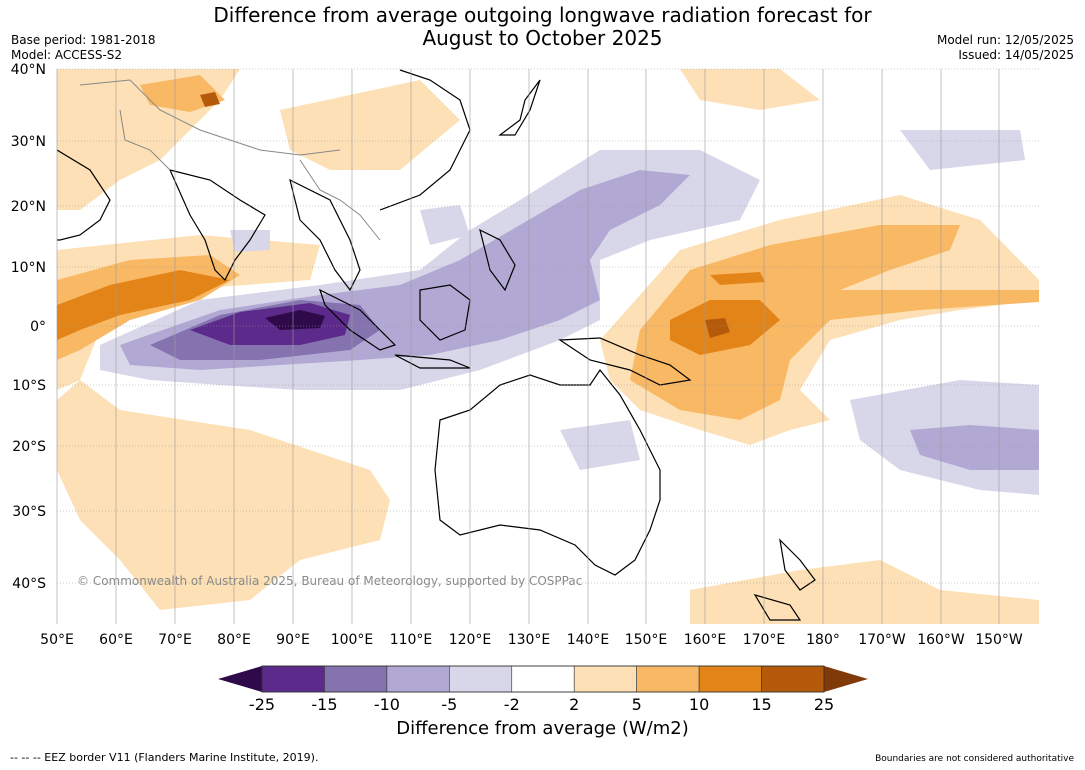 The height and width of the screenshot is (770, 1085). I want to click on meta-left: Base period: 1981-2018 Model: ACCESS-S2, so click(83, 48).